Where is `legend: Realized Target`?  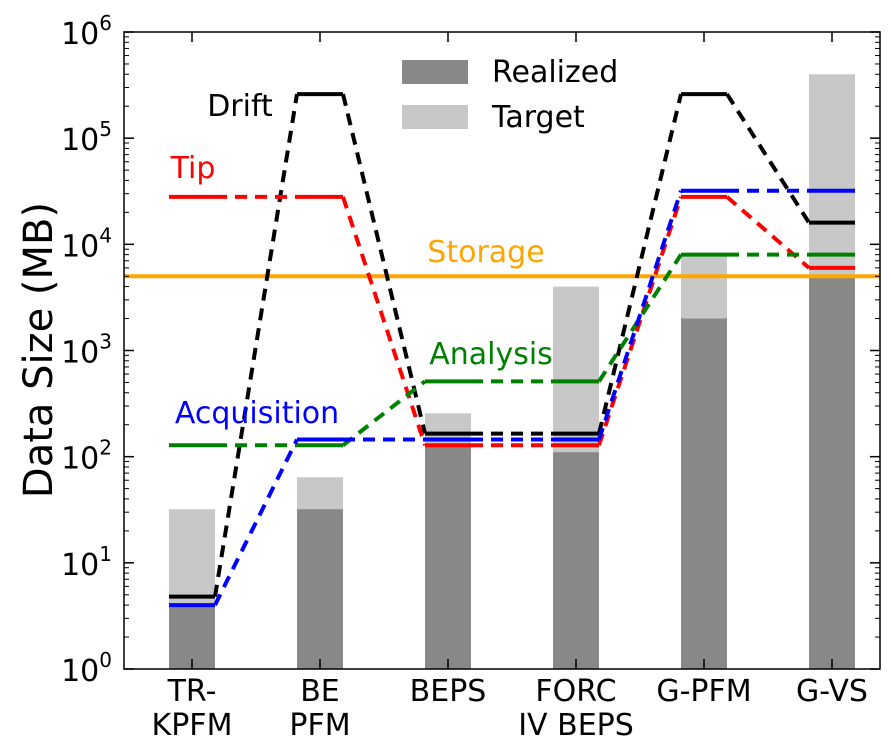 legend: Realized Target is located at coordinates (510, 95).